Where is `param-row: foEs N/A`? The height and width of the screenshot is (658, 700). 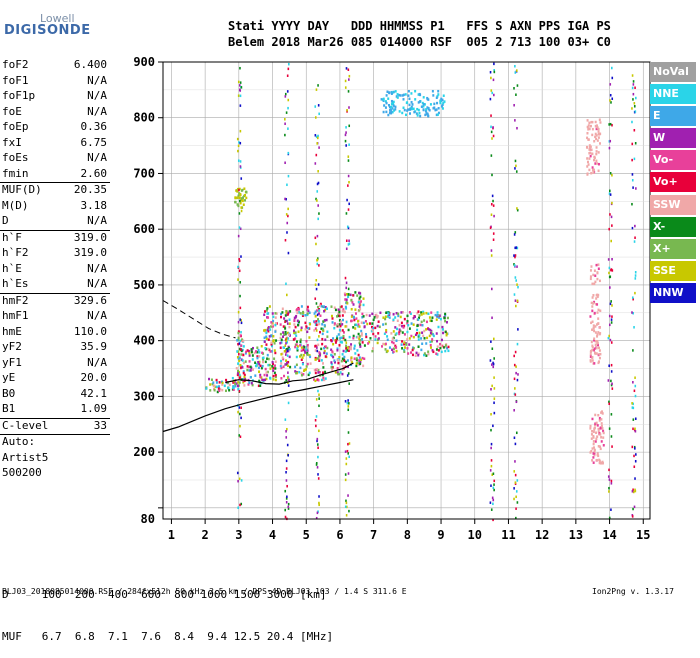
param-row: foEs N/A is located at coordinates (55, 159).